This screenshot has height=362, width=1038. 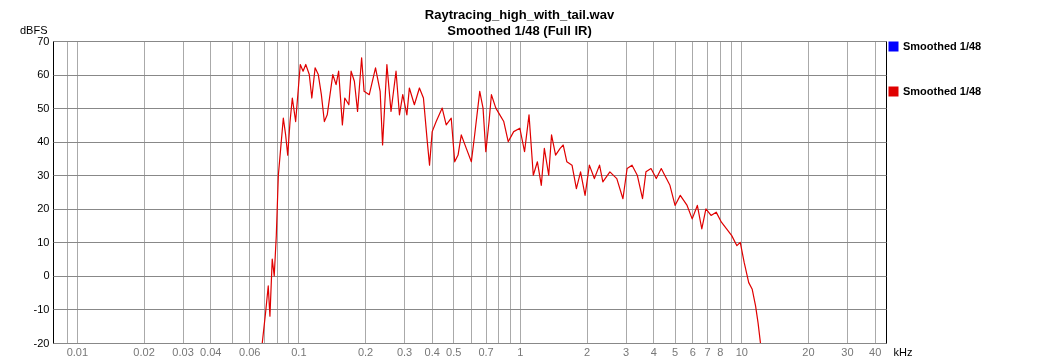 I want to click on x-tick-label: 5, so click(x=675, y=351).